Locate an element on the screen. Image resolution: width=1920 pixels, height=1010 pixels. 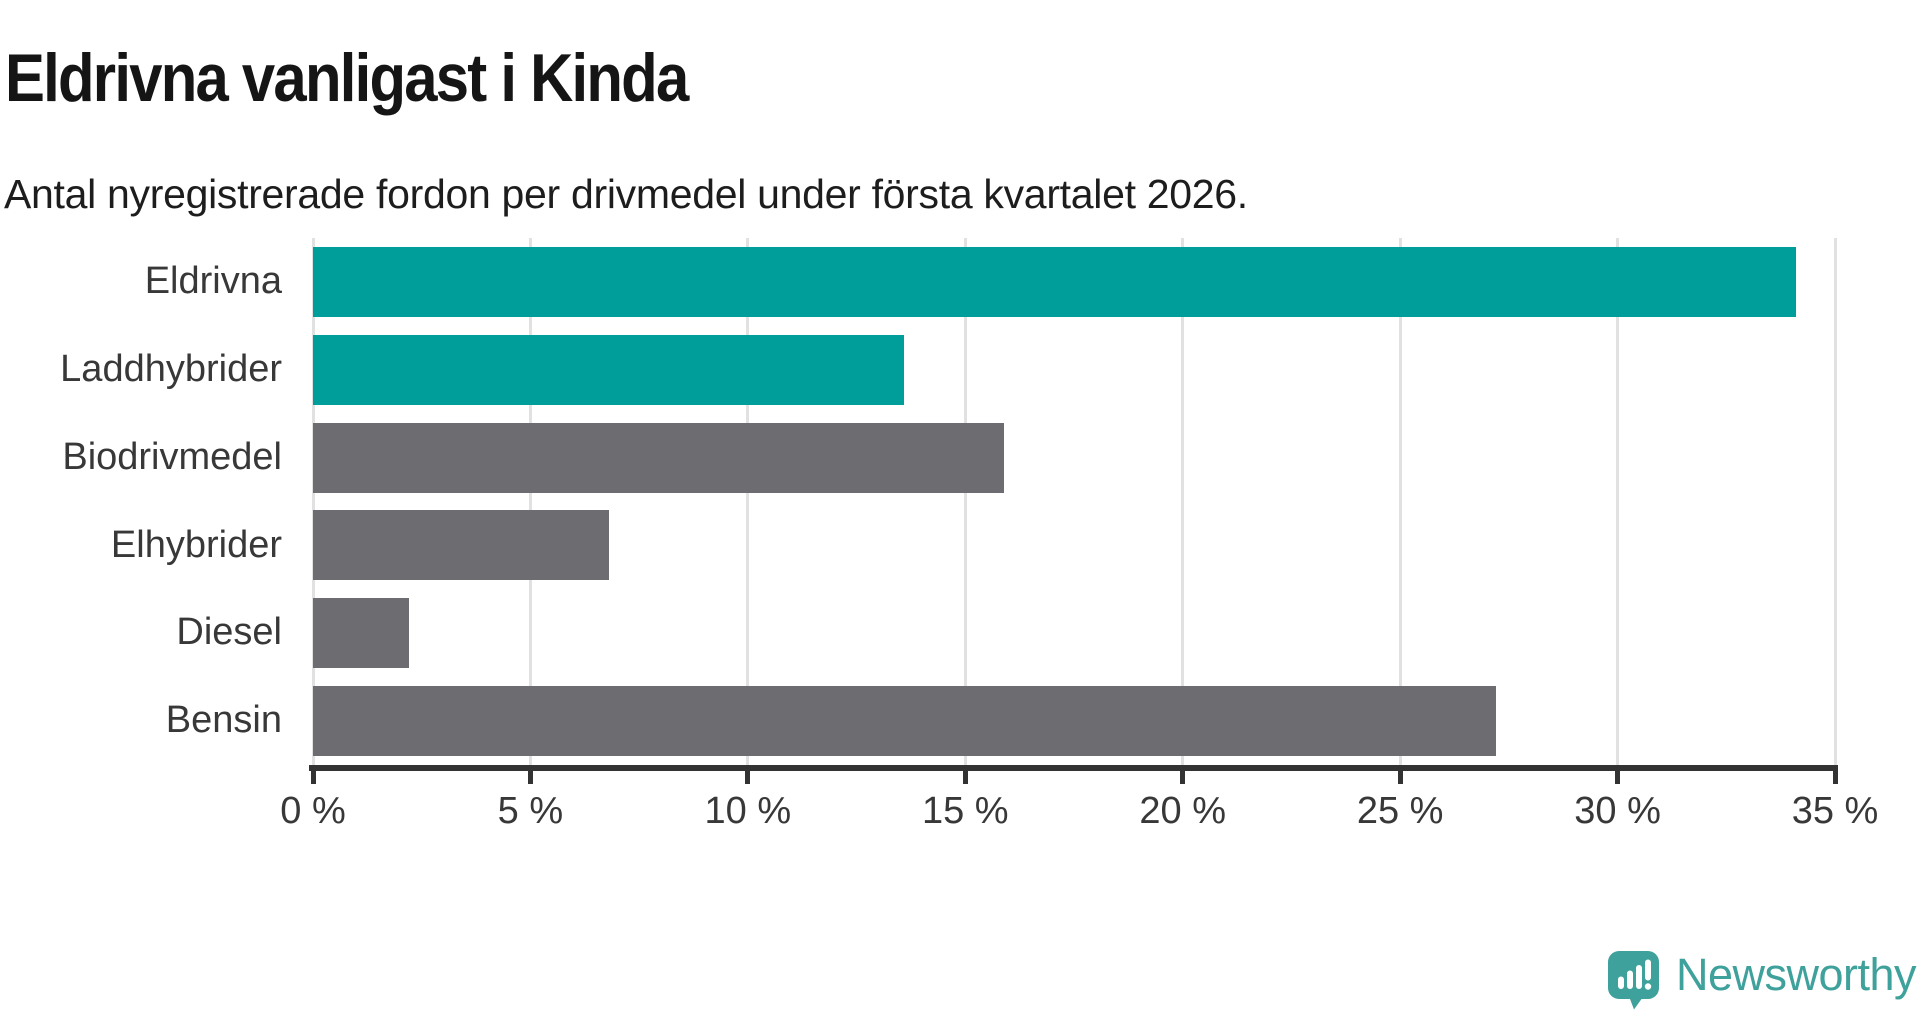
bar-bensin is located at coordinates (904, 721).